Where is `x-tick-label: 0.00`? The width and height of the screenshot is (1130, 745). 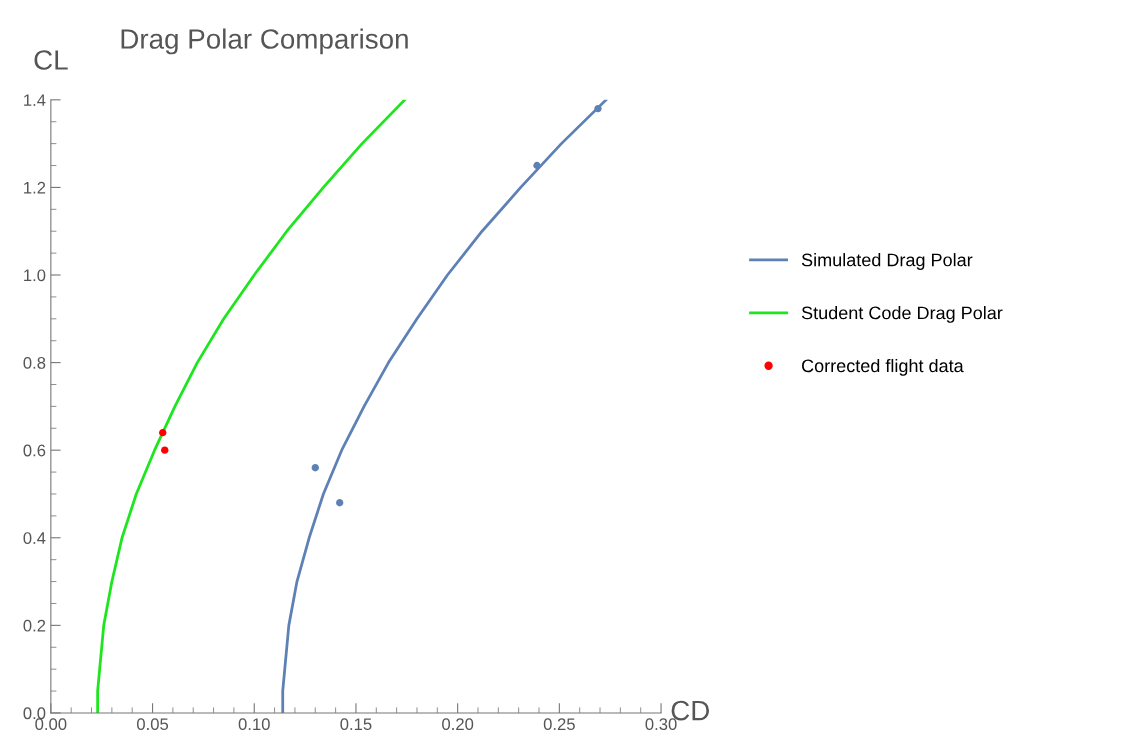 x-tick-label: 0.00 is located at coordinates (51, 724).